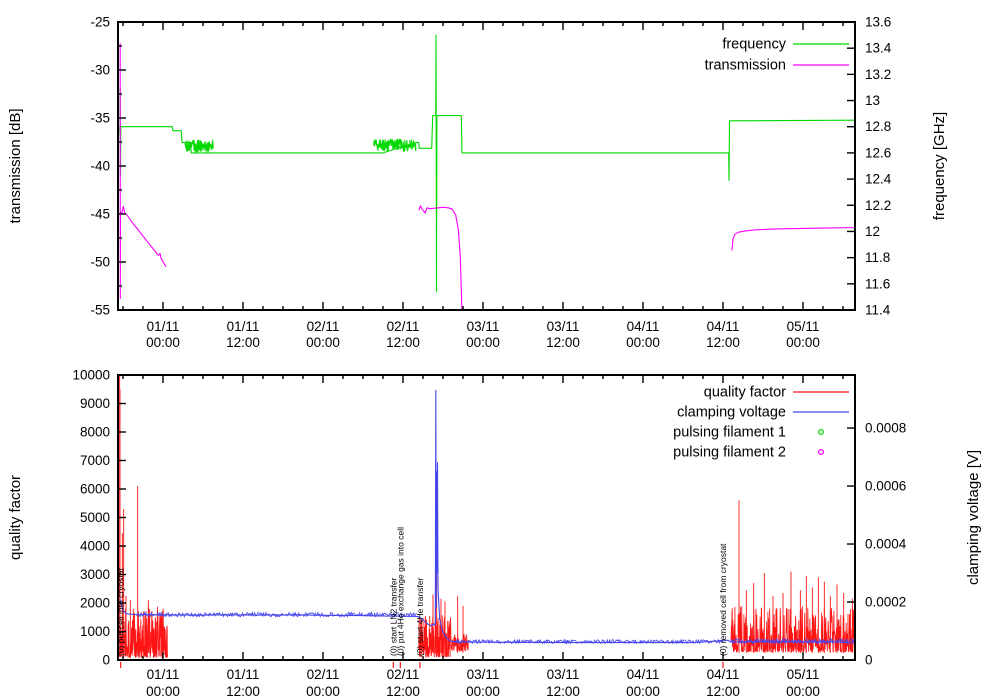  Describe the element at coordinates (754, 45) in the screenshot. I see `legend-label-frequency: frequency` at that location.